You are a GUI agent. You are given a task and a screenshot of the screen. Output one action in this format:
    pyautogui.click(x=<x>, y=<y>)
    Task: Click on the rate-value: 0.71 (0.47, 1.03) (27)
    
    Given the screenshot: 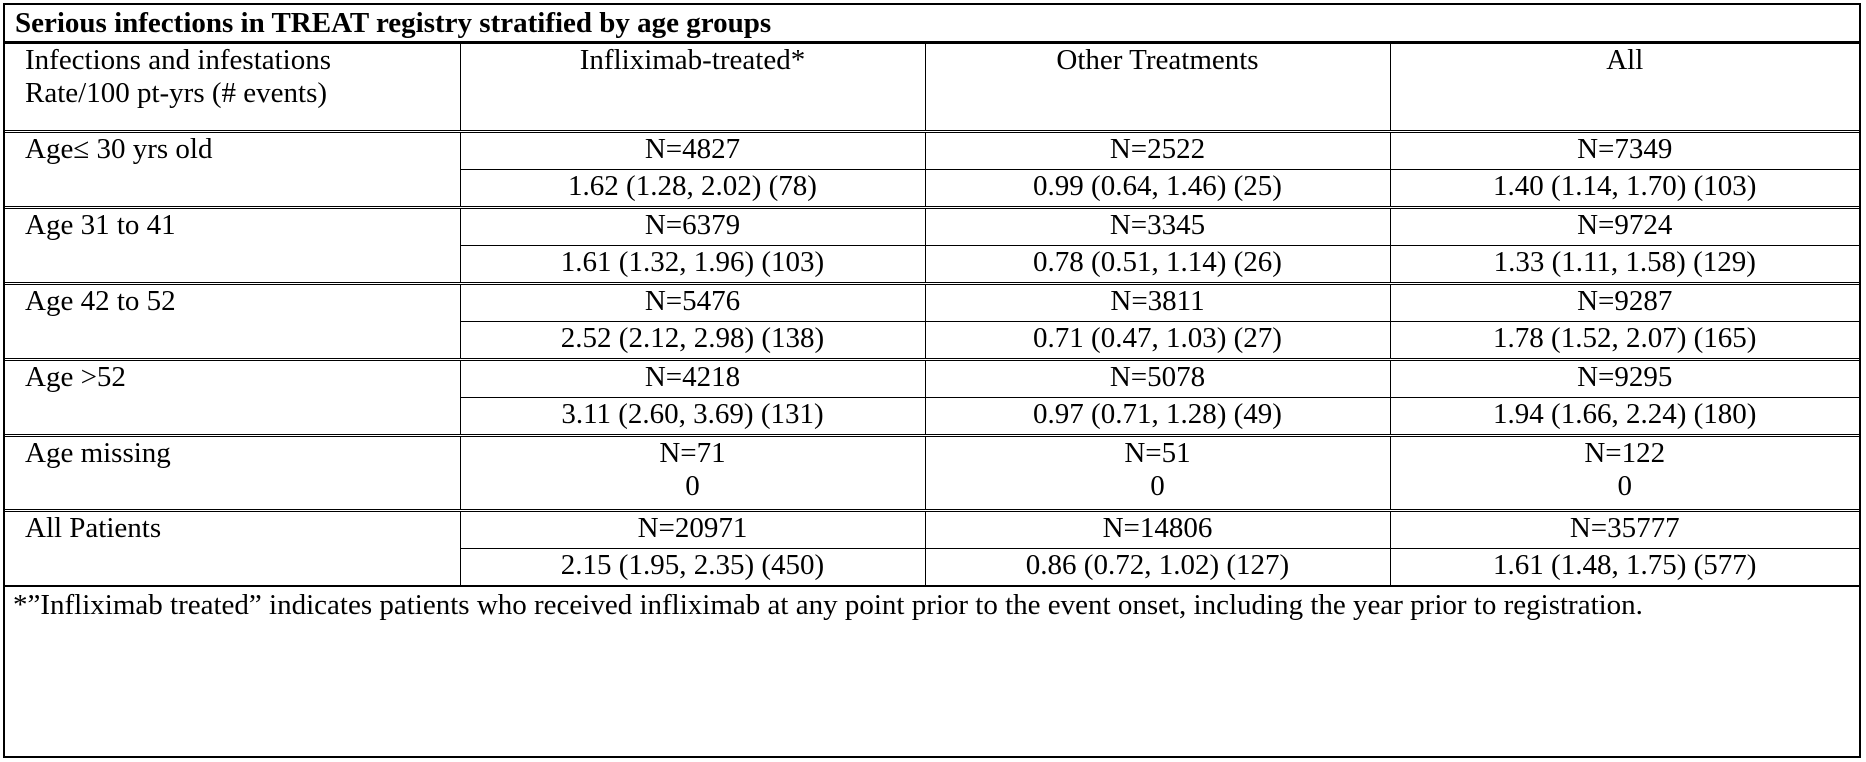 What is the action you would take?
    pyautogui.click(x=1157, y=340)
    